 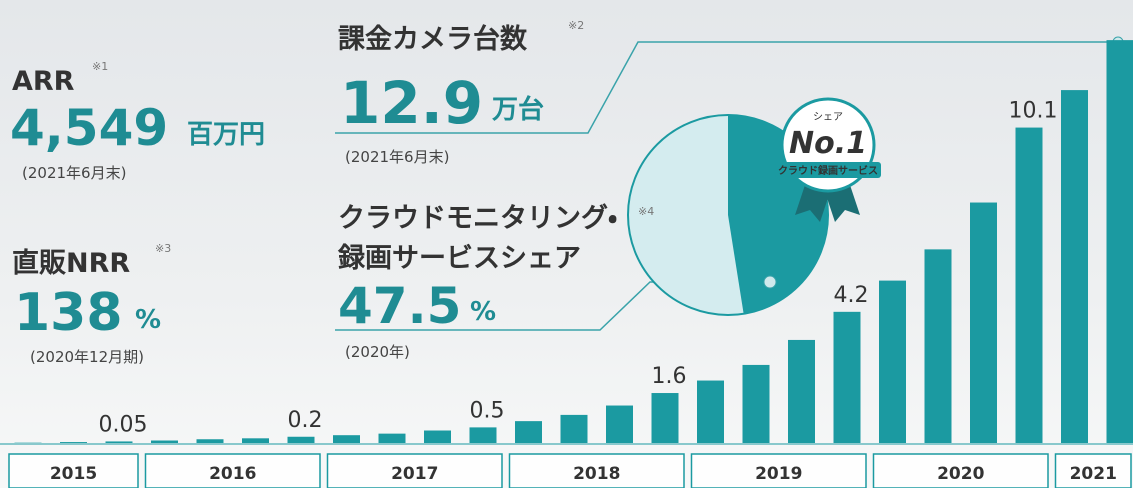 I want to click on cameras-unit: 万台, so click(x=518, y=109).